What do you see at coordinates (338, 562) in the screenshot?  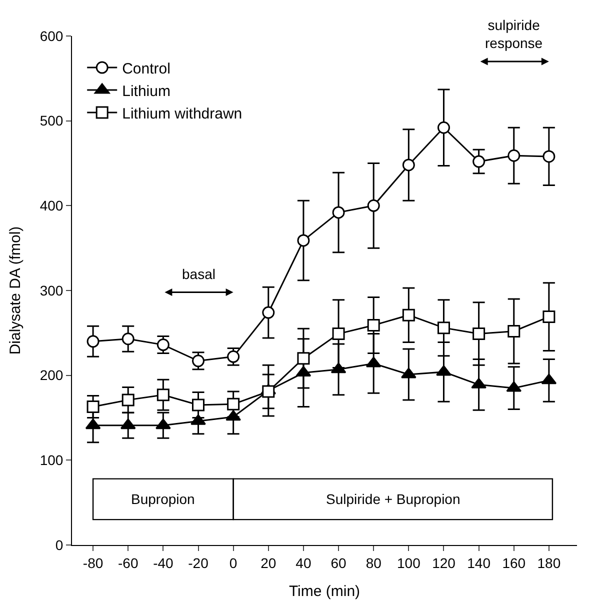 I see `x-tick-label: 60` at bounding box center [338, 562].